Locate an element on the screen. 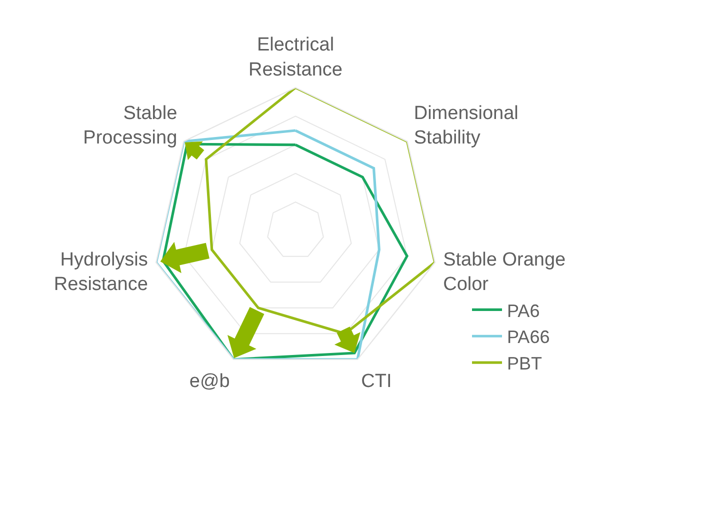 This screenshot has width=713, height=507. spoke-label: Hydrolysis Resistance is located at coordinates (101, 272).